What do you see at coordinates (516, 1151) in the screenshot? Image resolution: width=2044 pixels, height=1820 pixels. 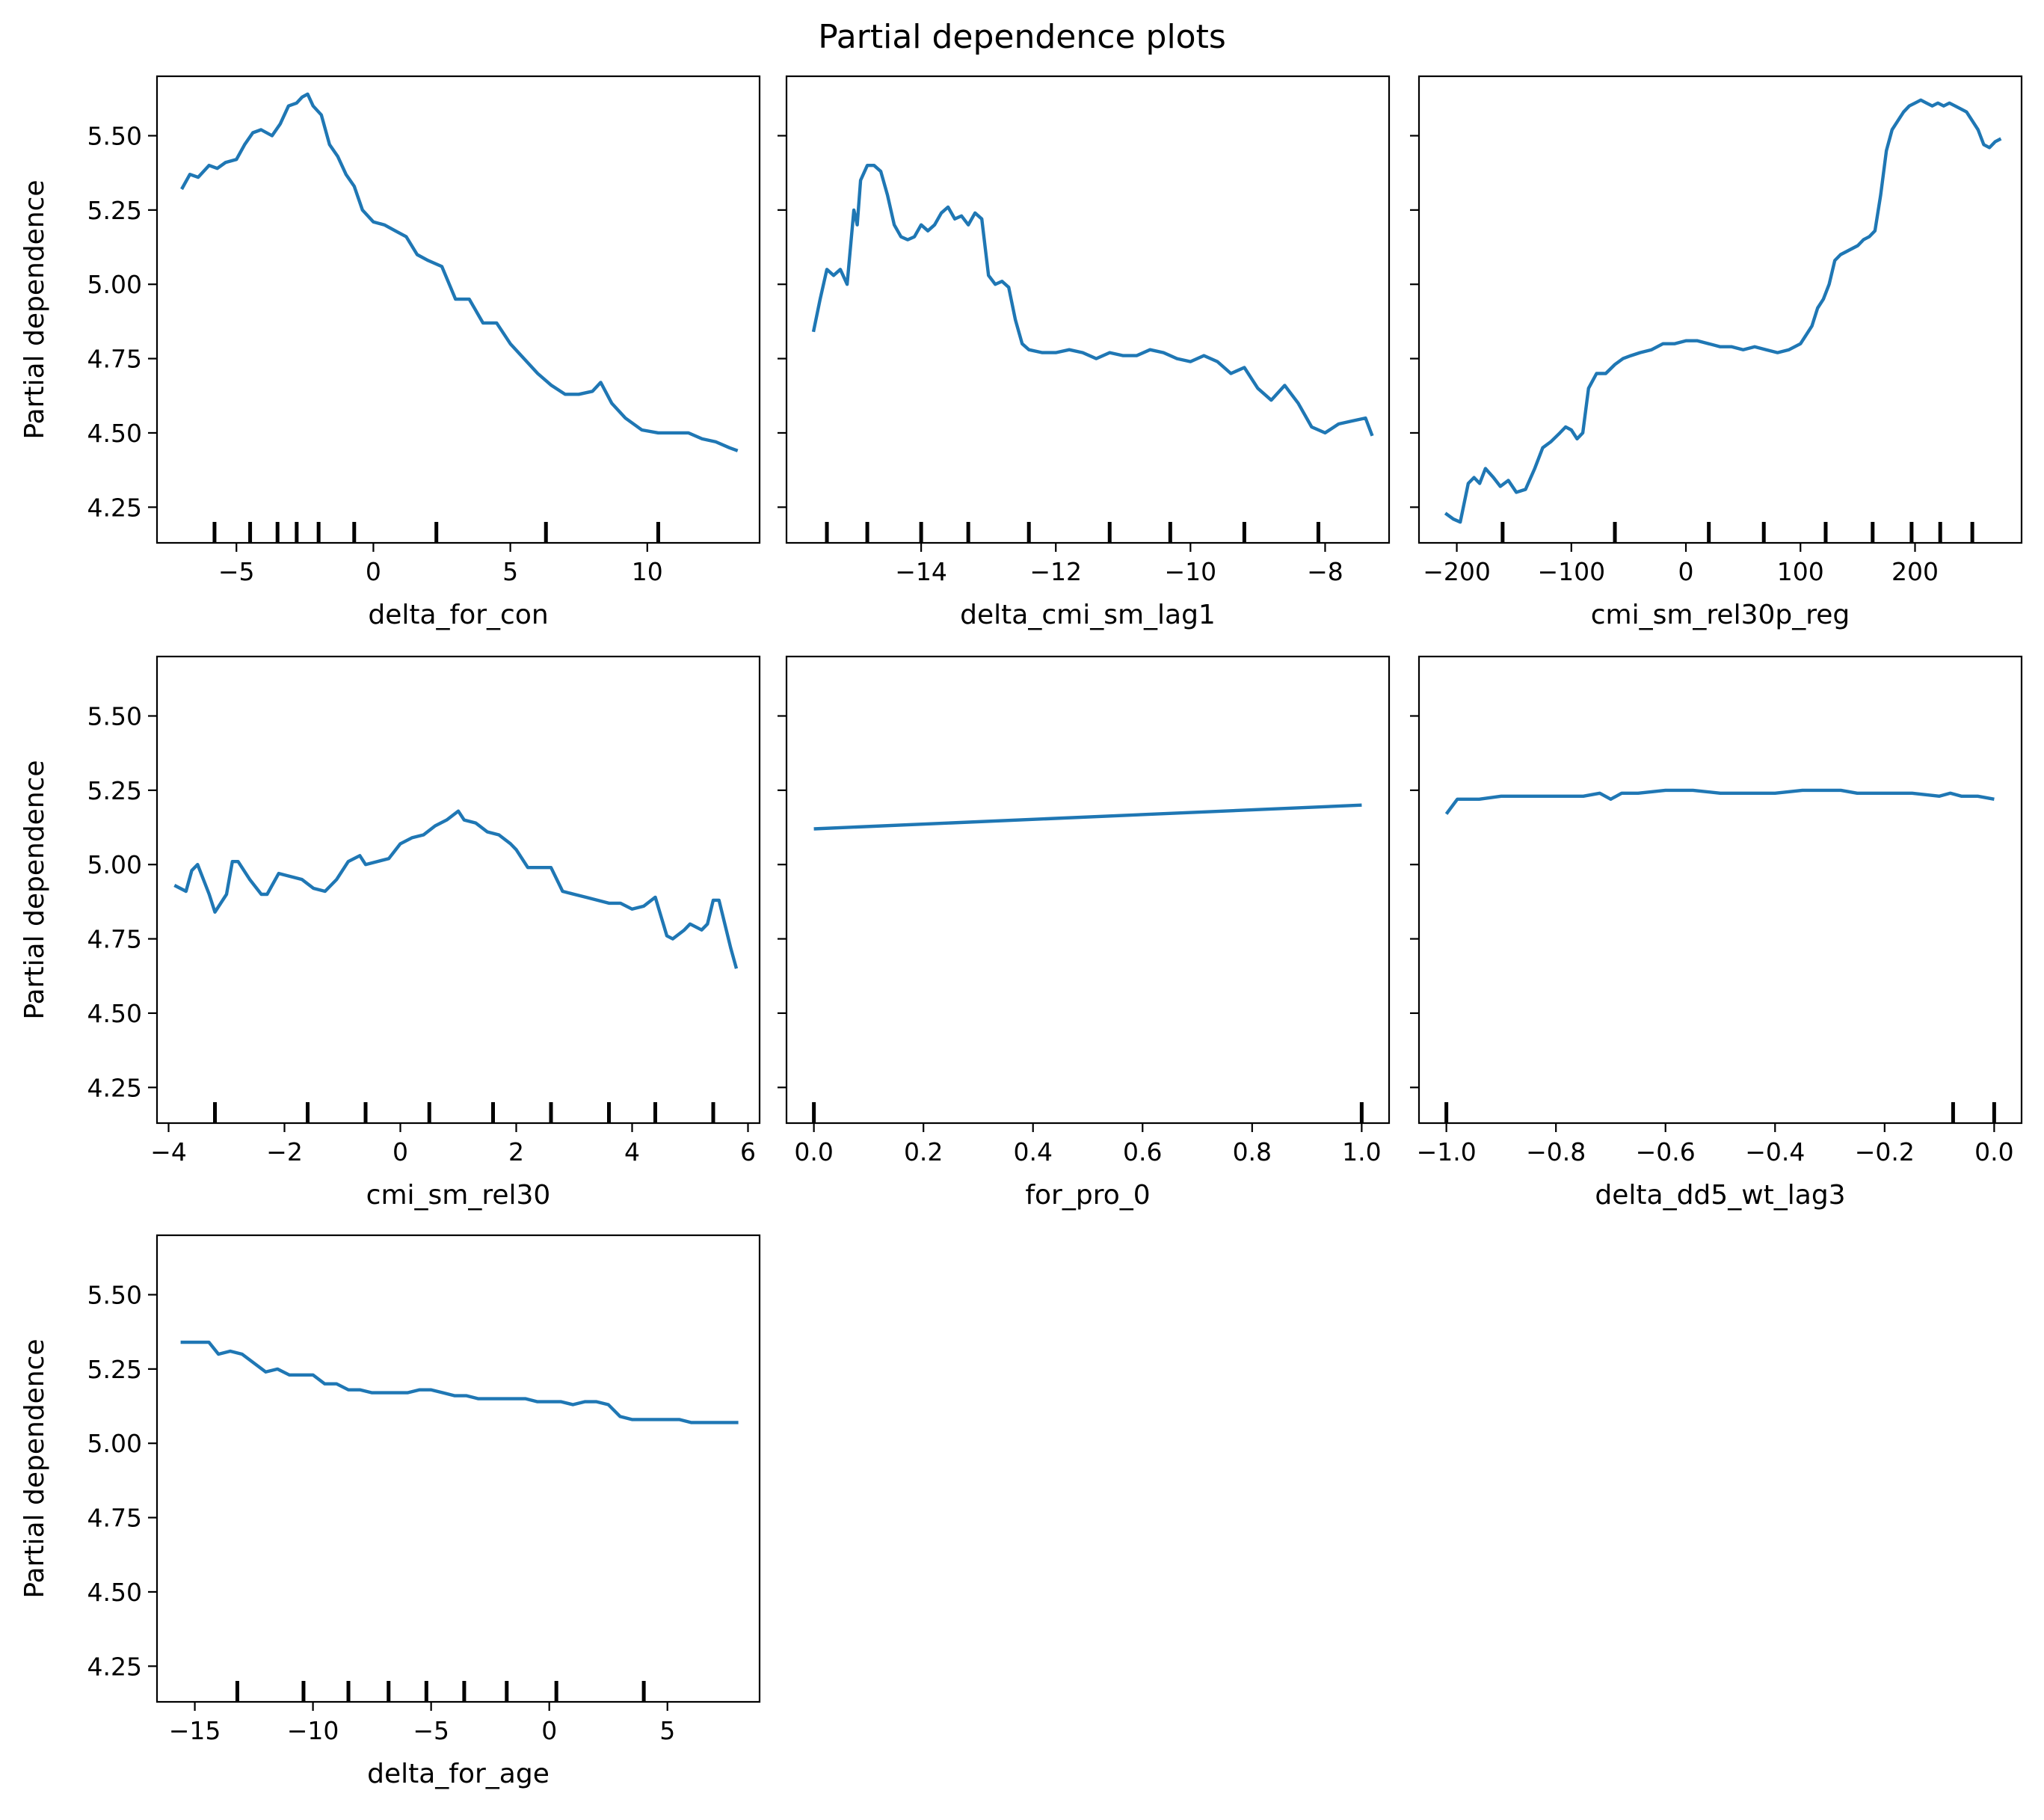 I see `x-tick-label: 2` at bounding box center [516, 1151].